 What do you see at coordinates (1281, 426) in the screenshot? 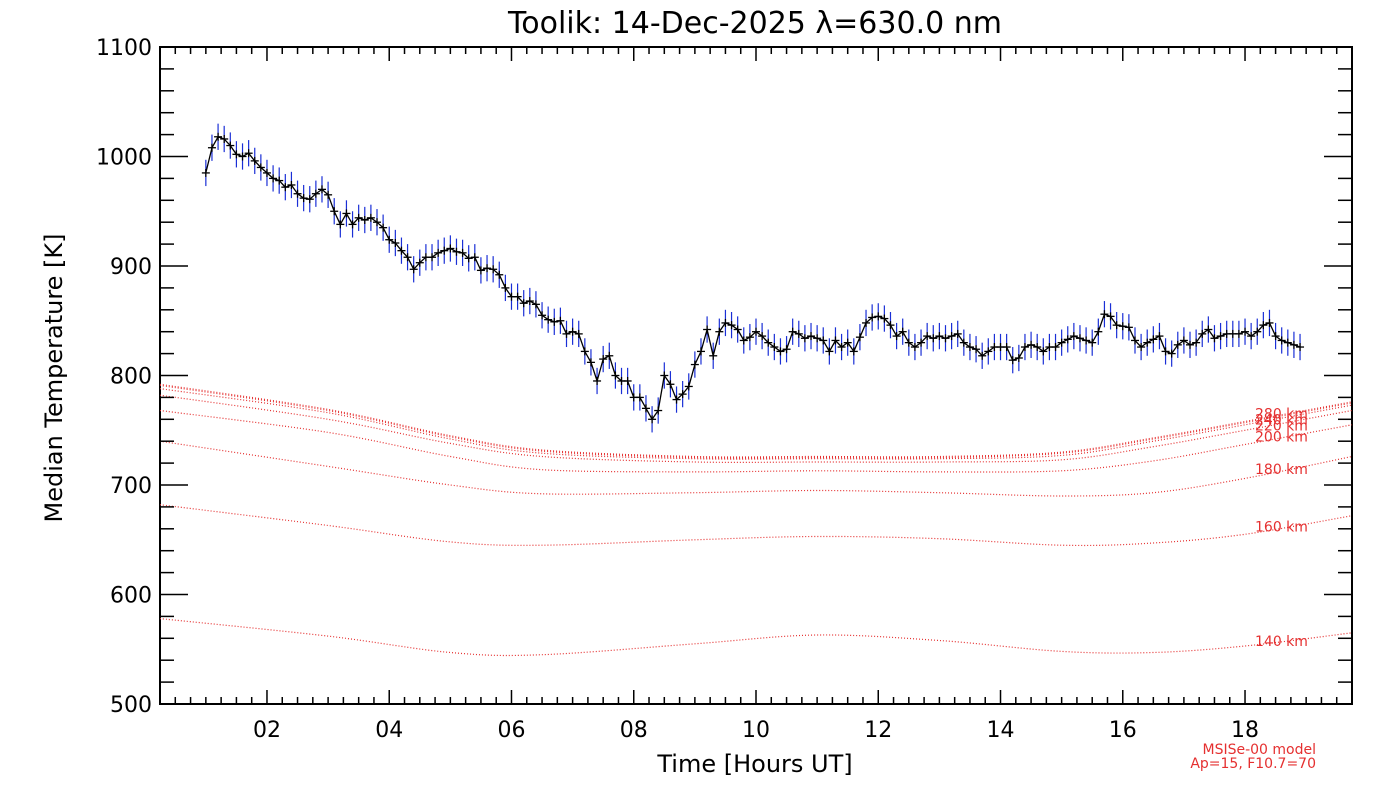
I see `model-label-220-km: 220 km` at bounding box center [1281, 426].